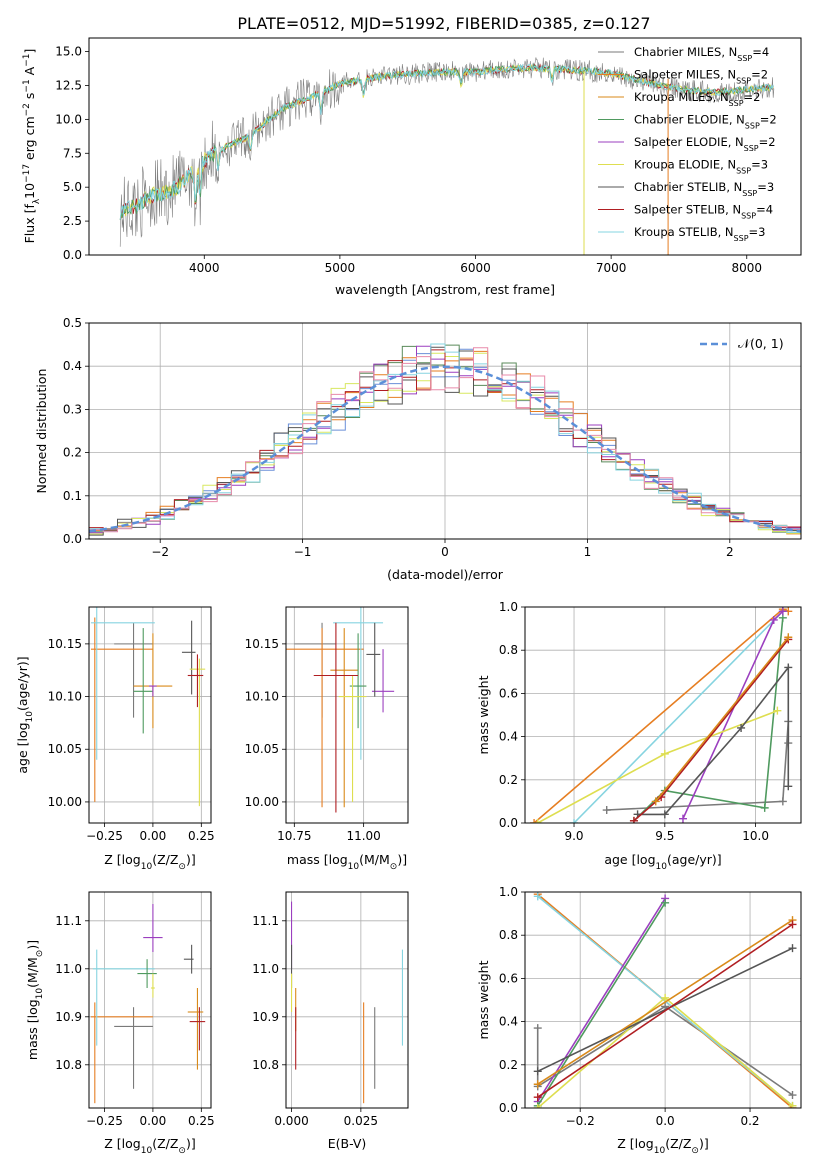  Describe the element at coordinates (347, 1143) in the screenshot. I see `x-axis-label: E(B-V)` at that location.